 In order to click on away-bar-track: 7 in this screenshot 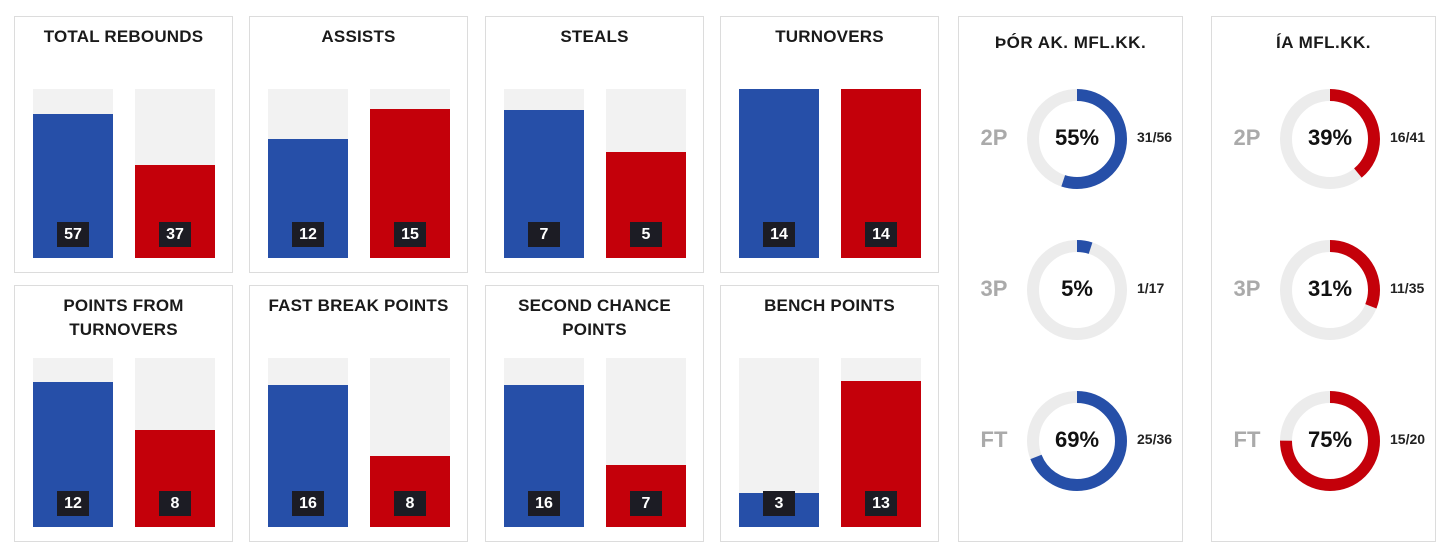, I will do `click(646, 442)`.